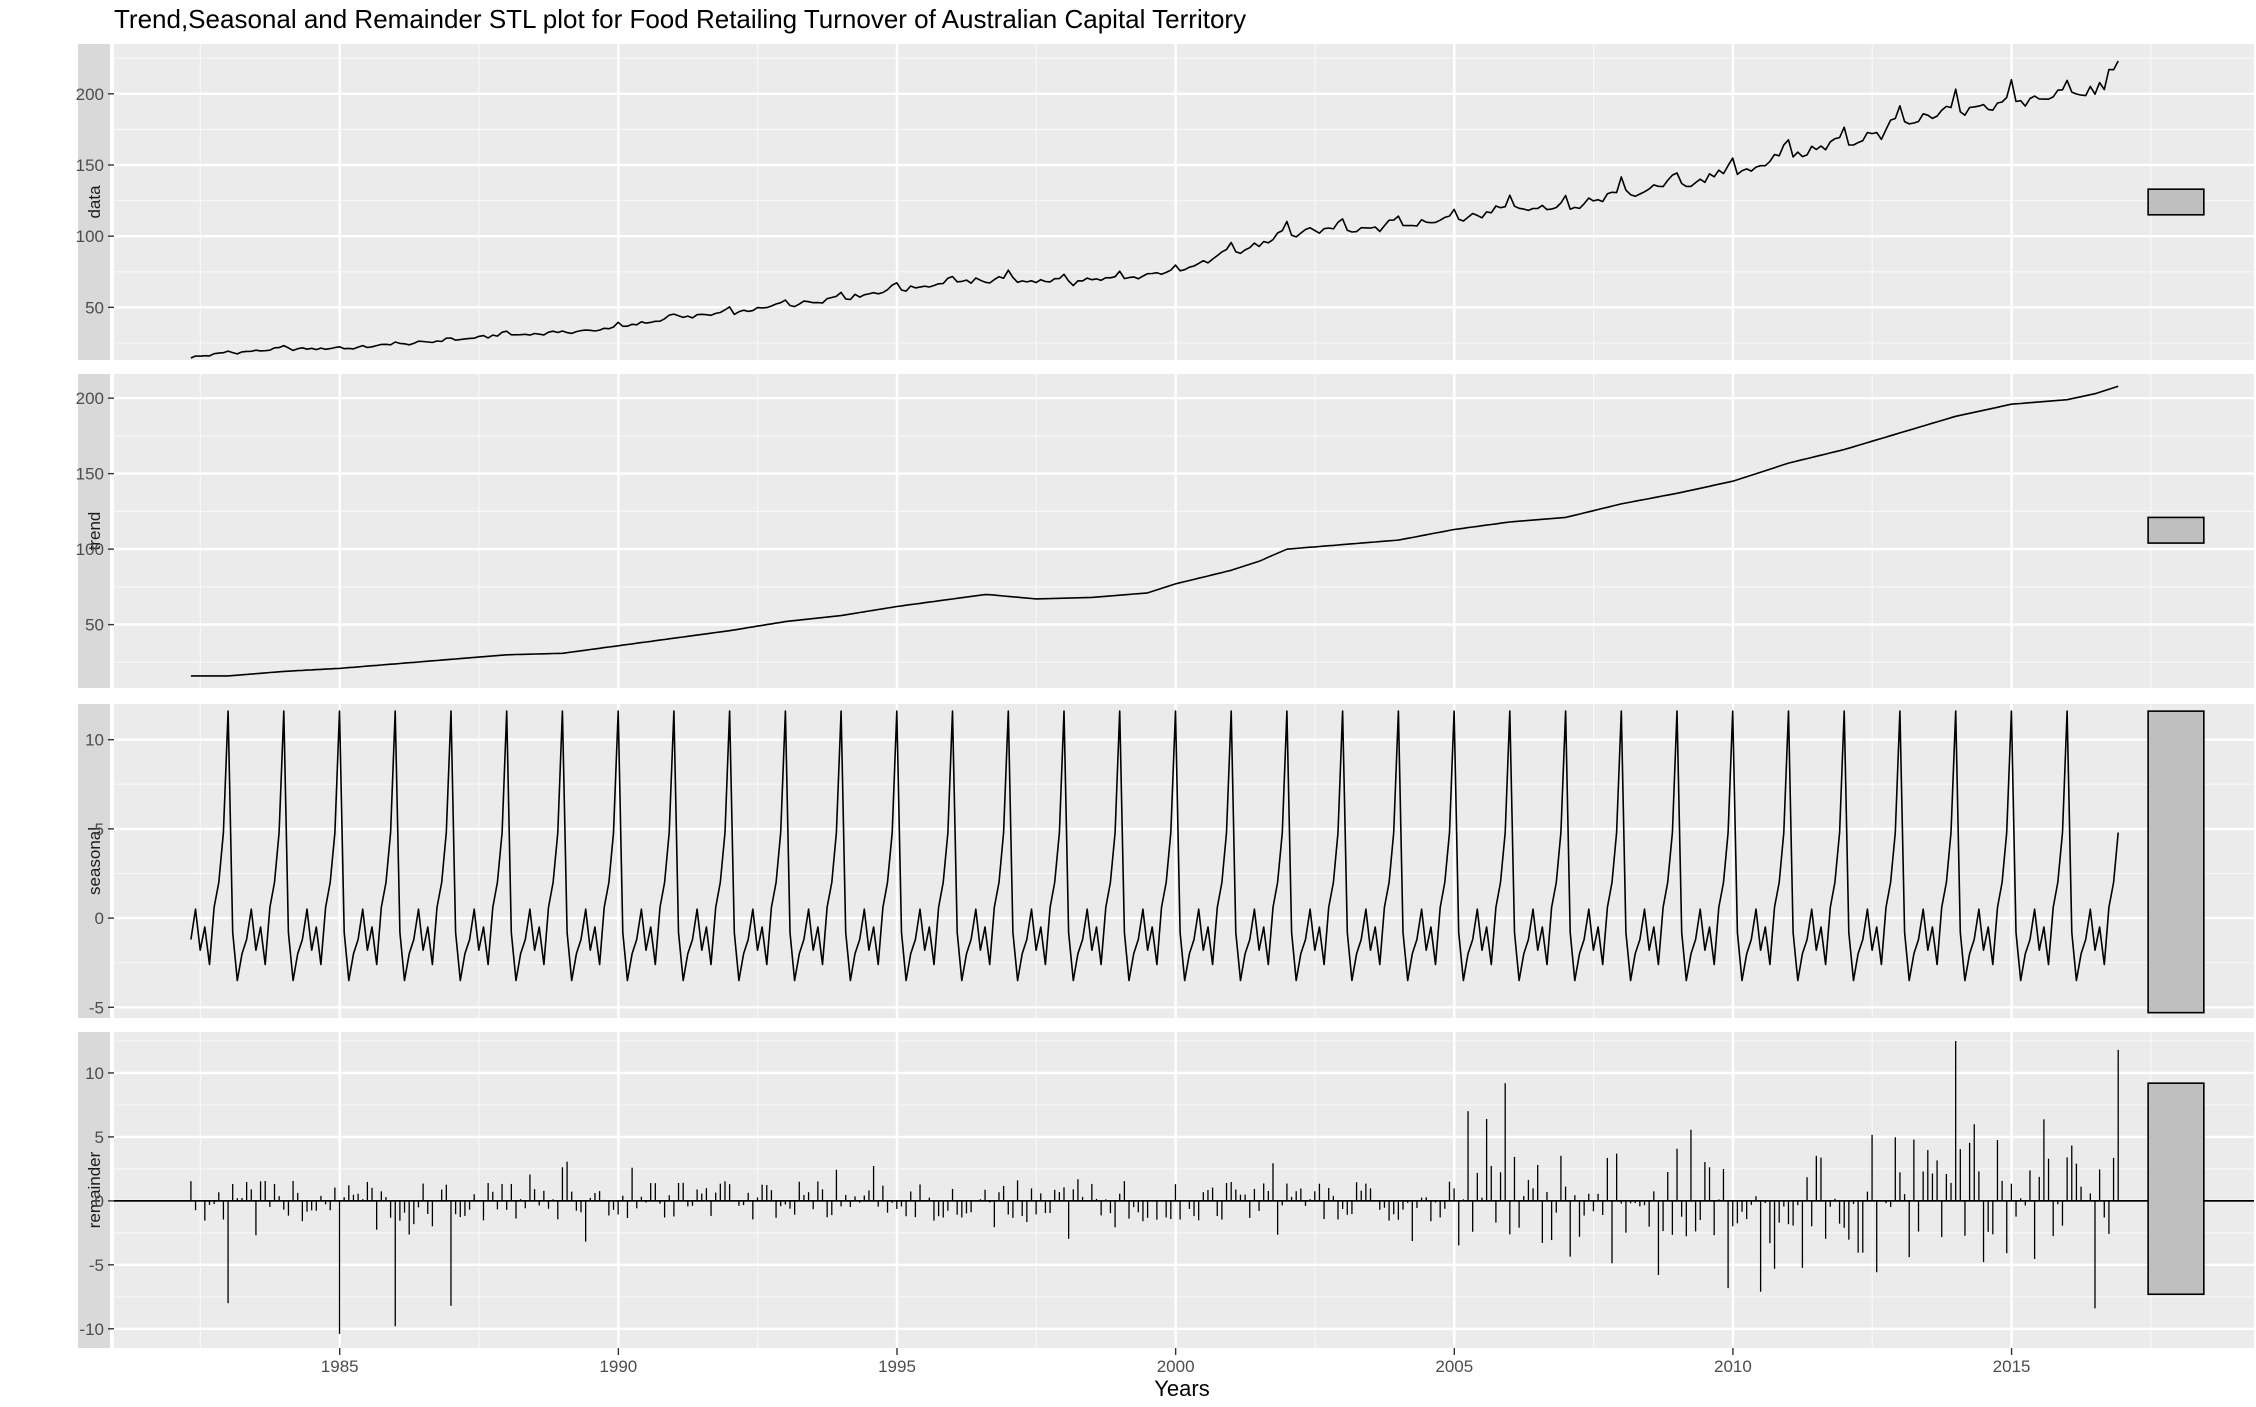 The height and width of the screenshot is (1407, 2256). I want to click on x-tick-label: 2005, so click(1454, 1366).